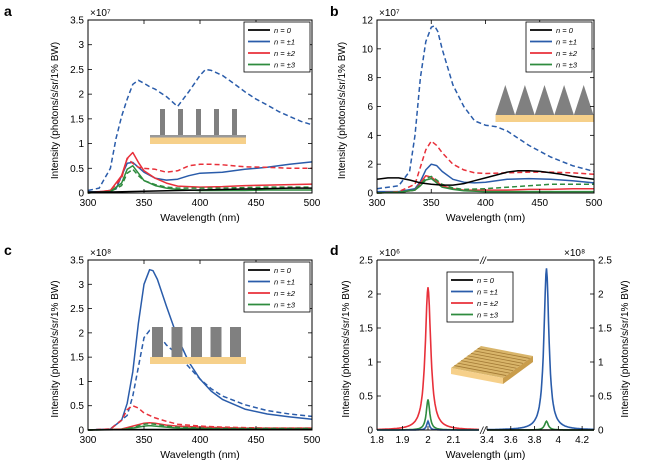  I want to click on x-tick-label: 3.4, so click(487, 440).